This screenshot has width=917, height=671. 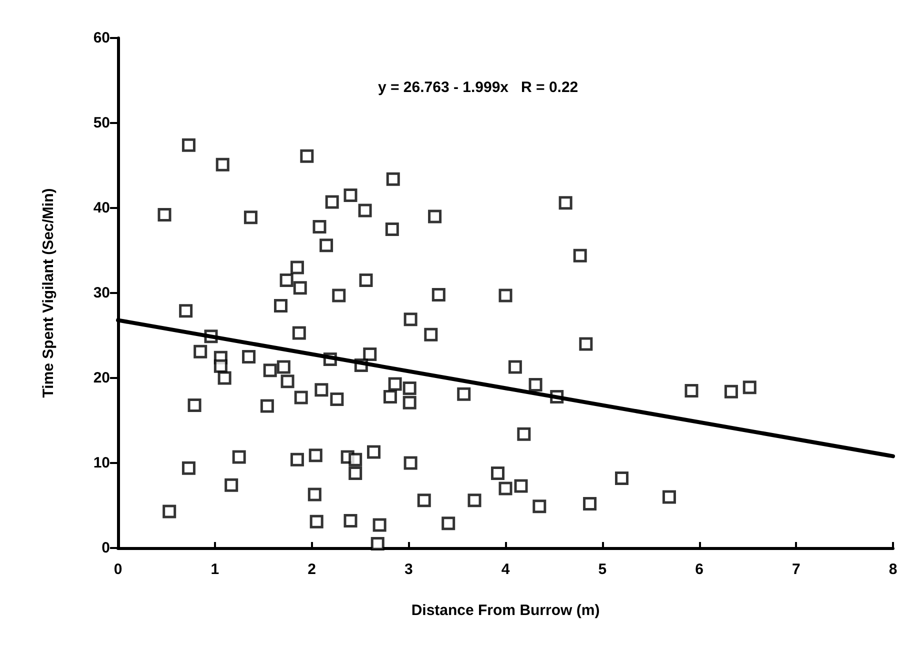 What do you see at coordinates (312, 569) in the screenshot?
I see `x-tick-label: 2` at bounding box center [312, 569].